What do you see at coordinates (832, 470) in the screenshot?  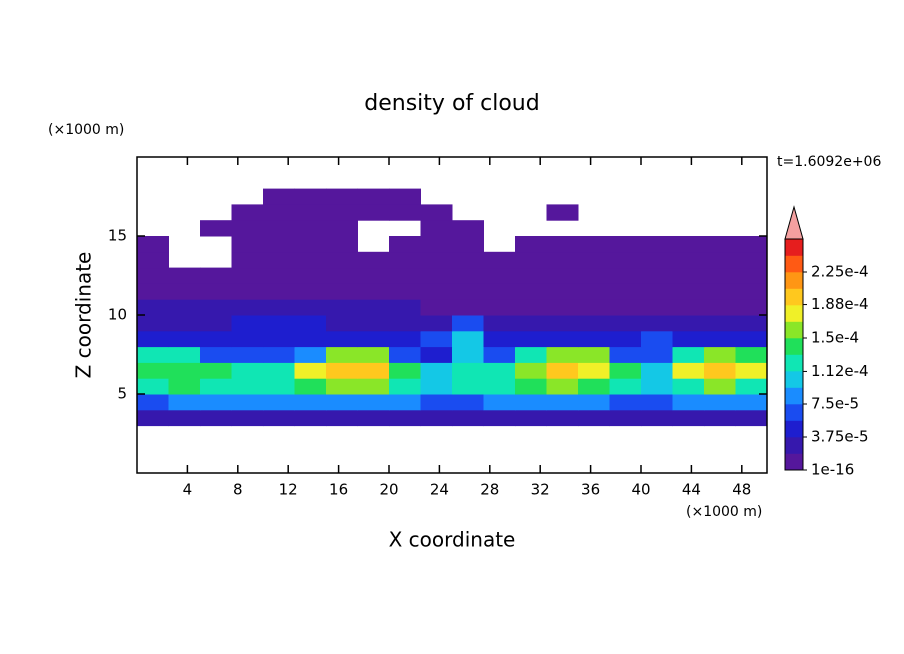 I see `colorbar-tick-label: 1e-16` at bounding box center [832, 470].